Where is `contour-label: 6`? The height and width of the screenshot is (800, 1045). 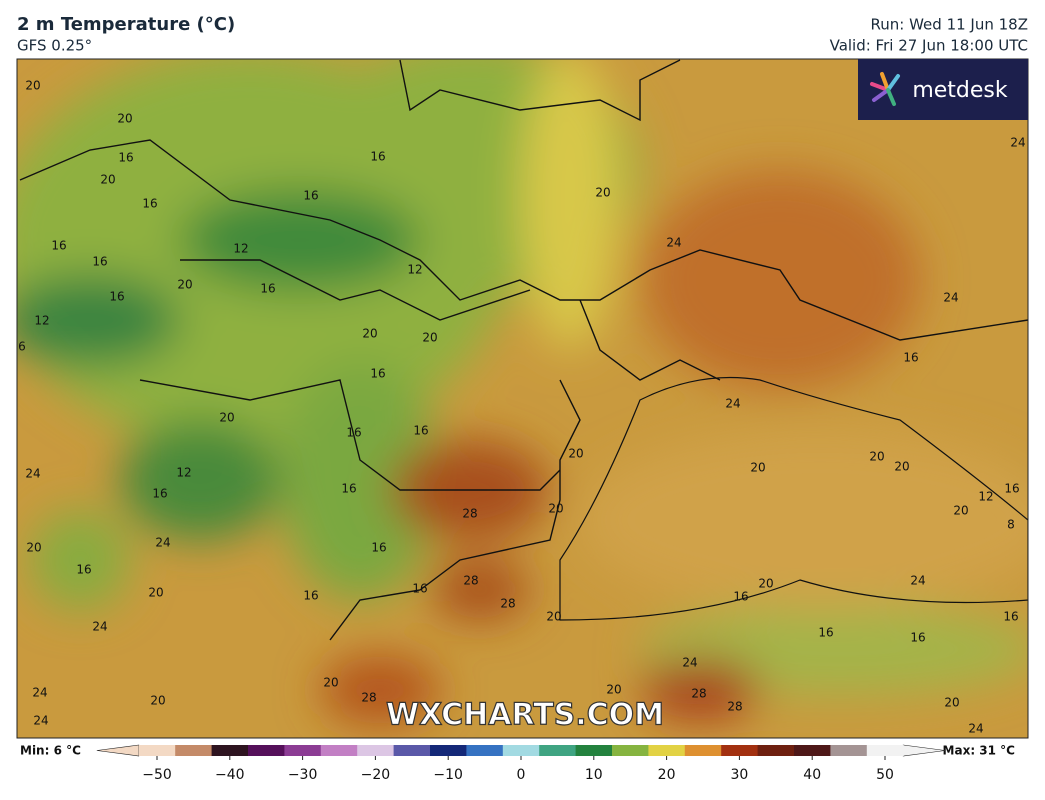 contour-label: 6 is located at coordinates (22, 347).